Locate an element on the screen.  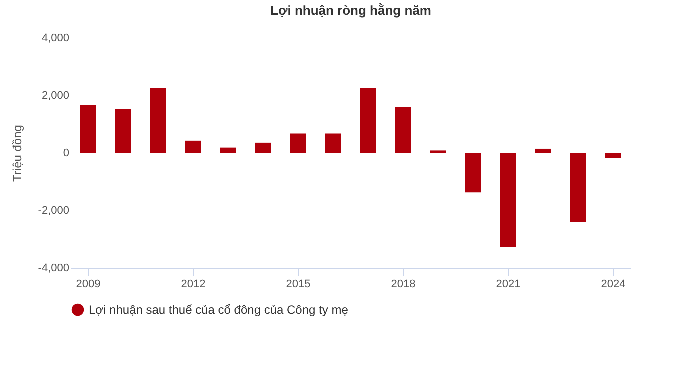
y-tick-label: -4,000 is located at coordinates (54, 268).